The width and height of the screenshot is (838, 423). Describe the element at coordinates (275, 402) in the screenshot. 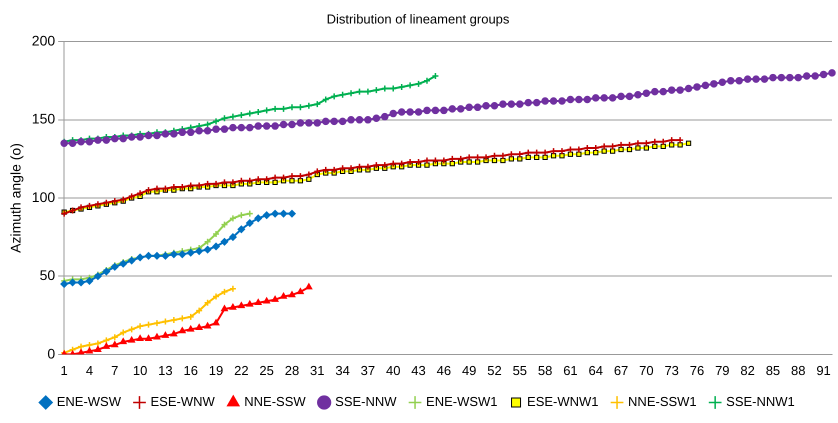

I see `legend-label: NNE-SSW` at that location.